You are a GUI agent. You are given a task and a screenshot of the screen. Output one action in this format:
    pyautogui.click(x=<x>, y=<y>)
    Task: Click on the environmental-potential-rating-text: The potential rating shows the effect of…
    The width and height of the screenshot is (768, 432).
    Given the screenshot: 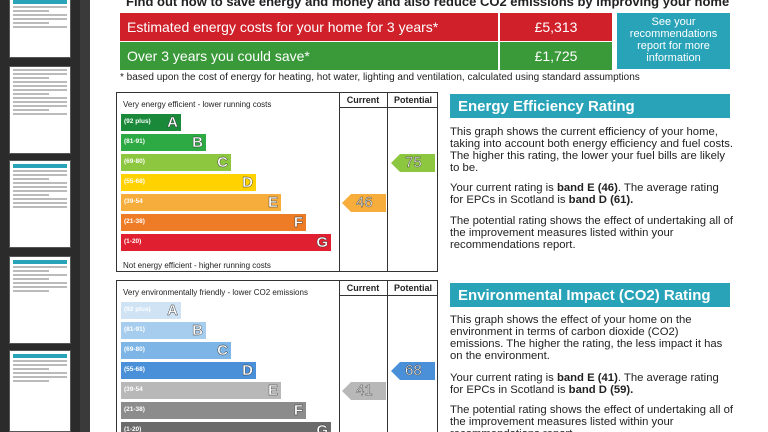 What is the action you would take?
    pyautogui.click(x=592, y=418)
    